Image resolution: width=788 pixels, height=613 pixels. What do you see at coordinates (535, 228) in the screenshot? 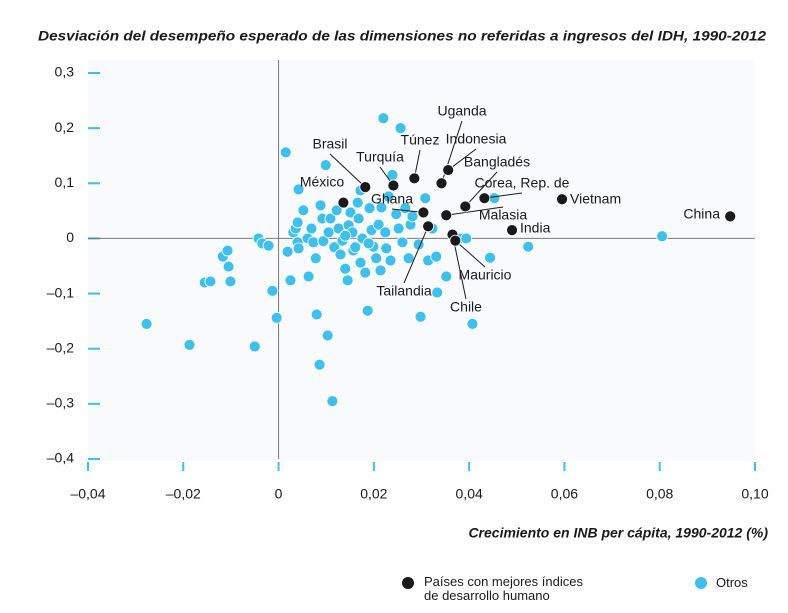
I see `point-label: India` at bounding box center [535, 228].